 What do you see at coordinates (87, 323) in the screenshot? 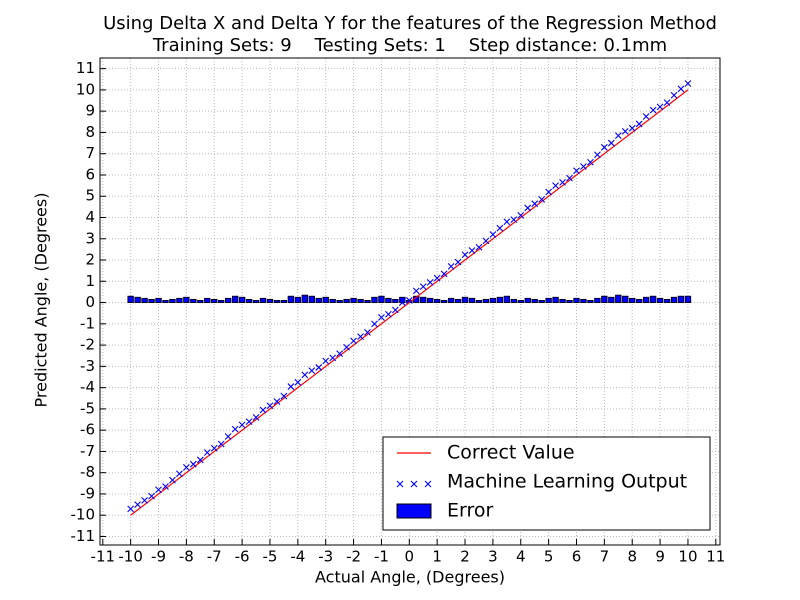
I see `y-tick-label: -1` at bounding box center [87, 323].